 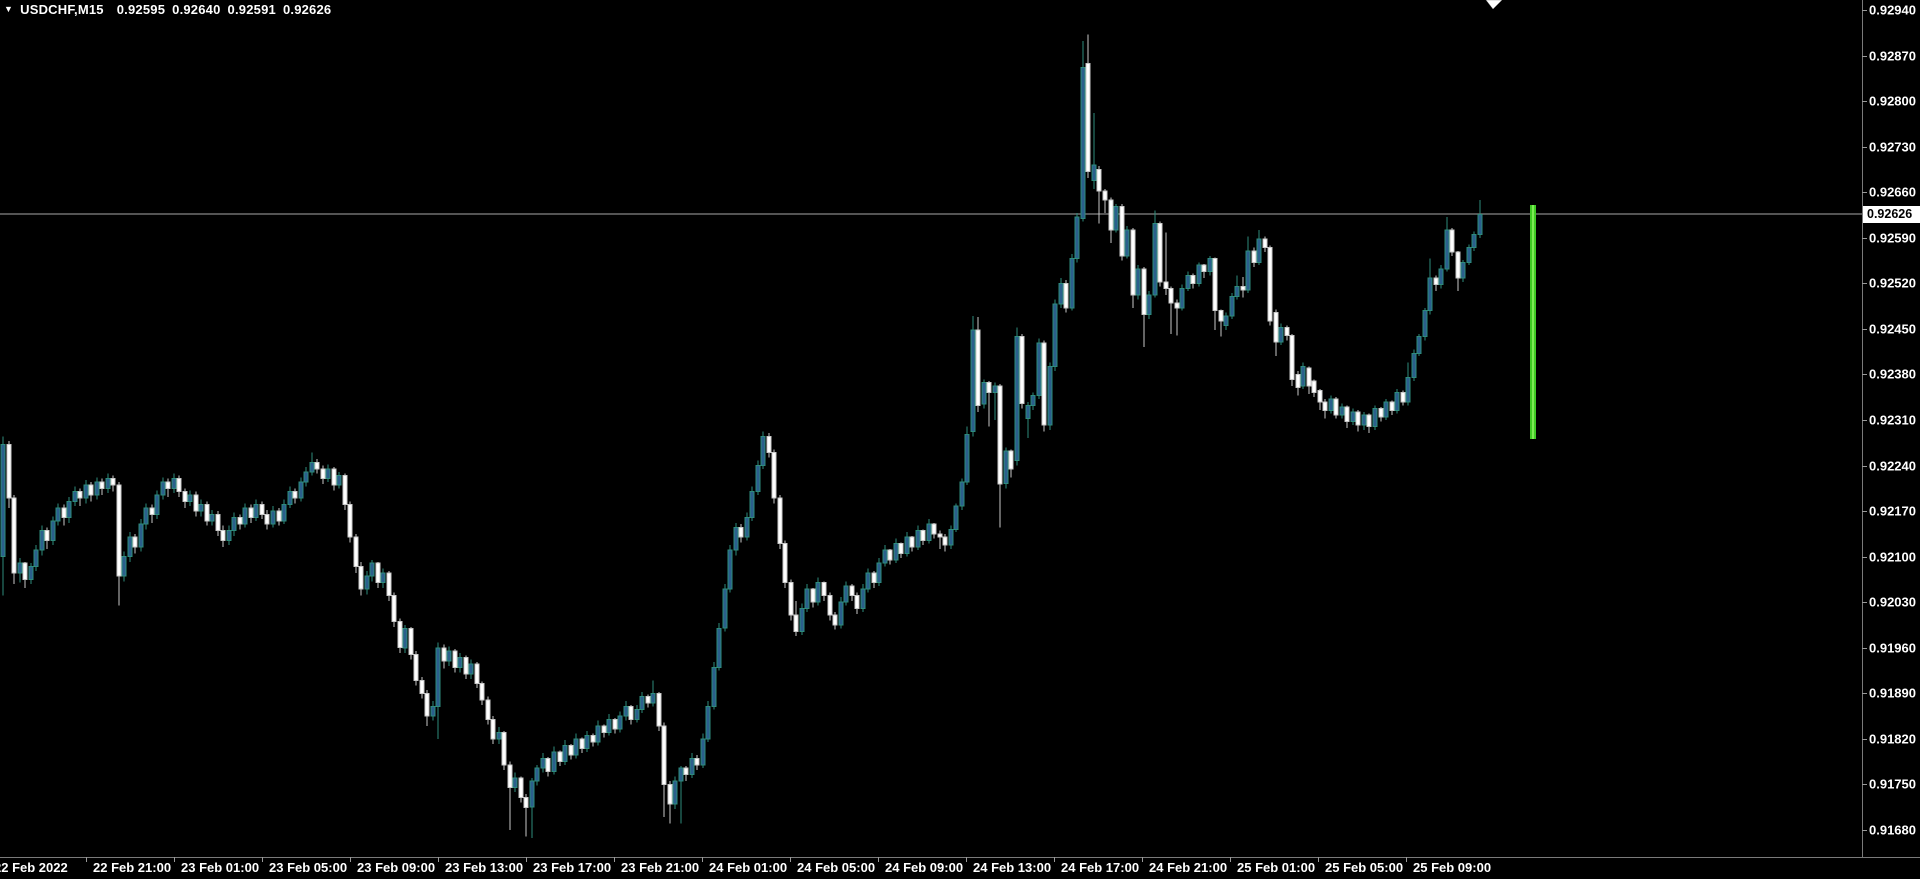 What do you see at coordinates (1892, 830) in the screenshot?
I see `price-axis-label: 0.91680` at bounding box center [1892, 830].